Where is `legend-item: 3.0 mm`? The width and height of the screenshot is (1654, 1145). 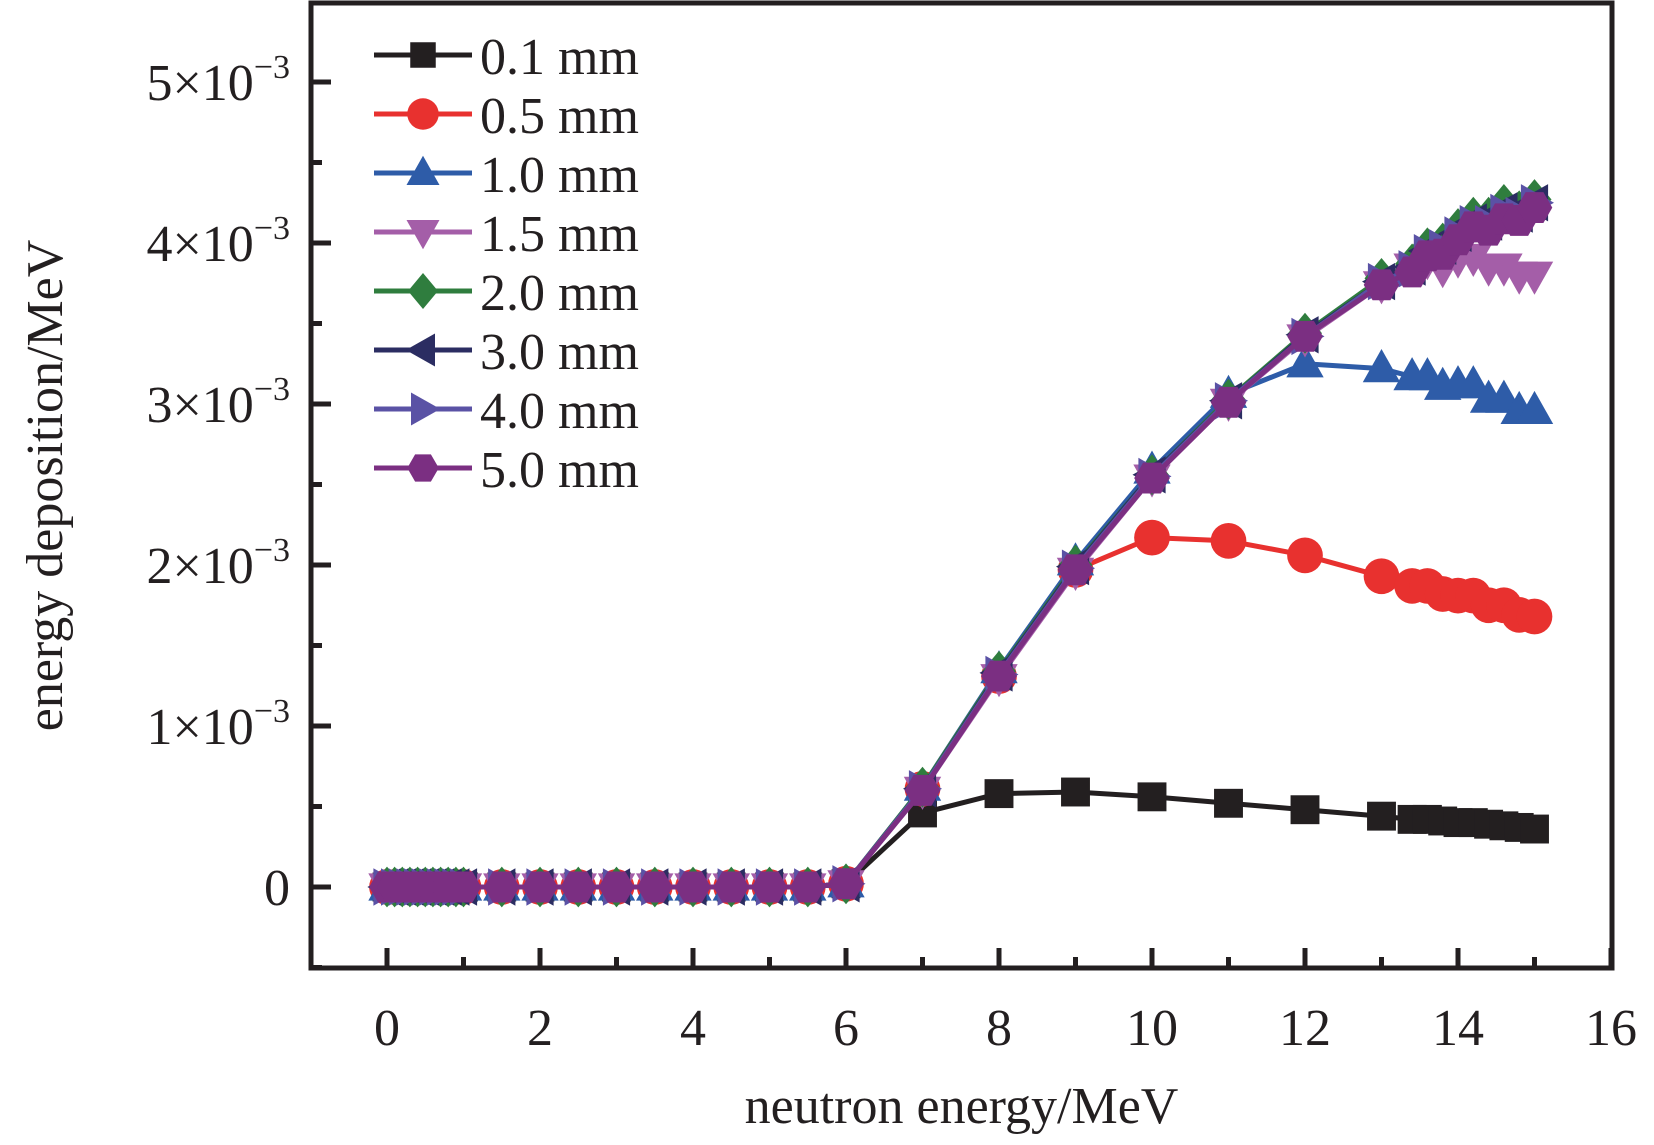
legend-item: 3.0 mm is located at coordinates (506, 352).